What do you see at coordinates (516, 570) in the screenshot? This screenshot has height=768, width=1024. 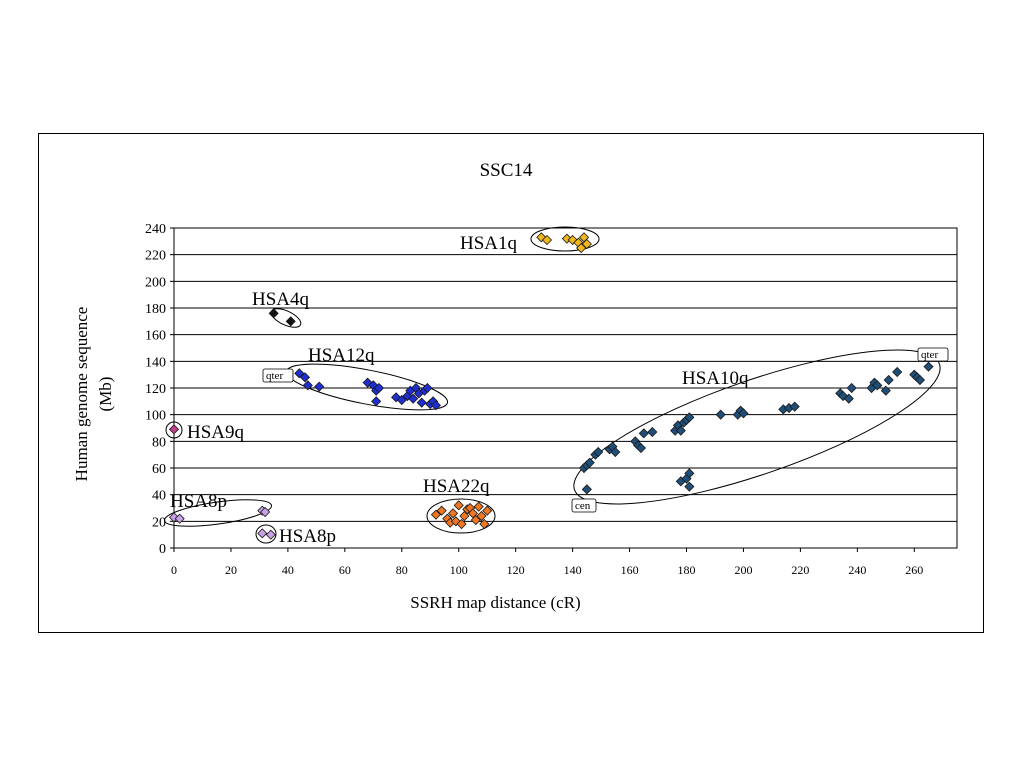 I see `x-tick-label: 120` at bounding box center [516, 570].